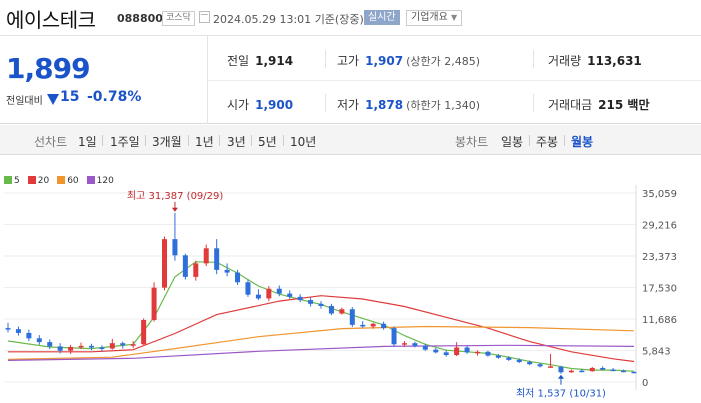 The image size is (701, 403). I want to click on high-label: 고가, so click(348, 61).